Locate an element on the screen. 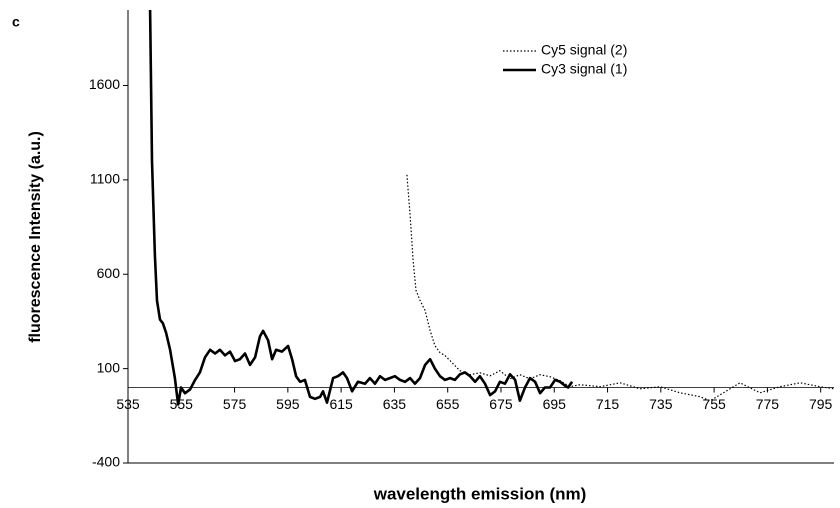 This screenshot has width=840, height=508. y-tick-label: 100 is located at coordinates (109, 367).